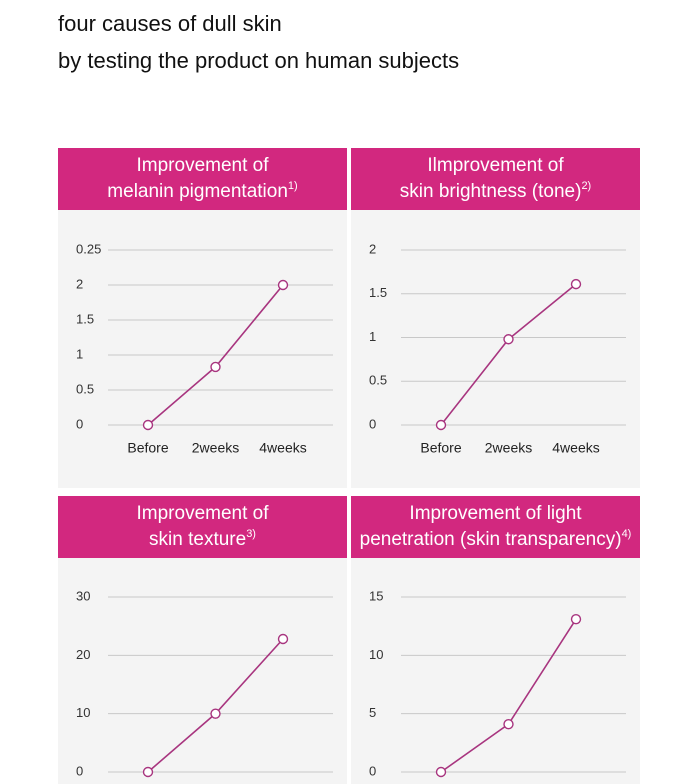  Describe the element at coordinates (496, 539) in the screenshot. I see `panel-title: penetration (skin transparency)4)` at that location.